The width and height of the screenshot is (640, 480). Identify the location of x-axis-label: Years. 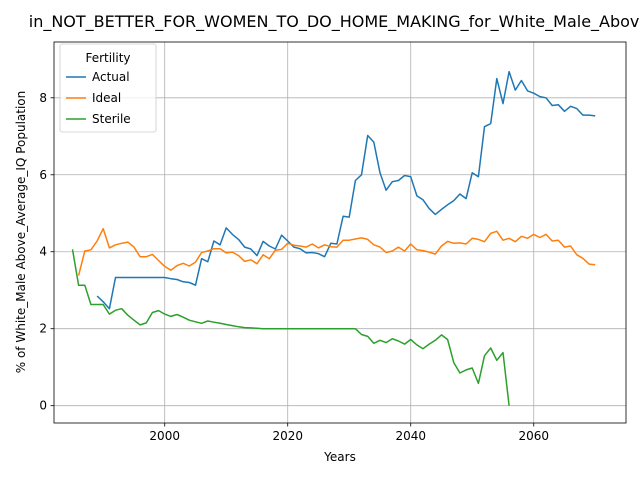
(339, 457).